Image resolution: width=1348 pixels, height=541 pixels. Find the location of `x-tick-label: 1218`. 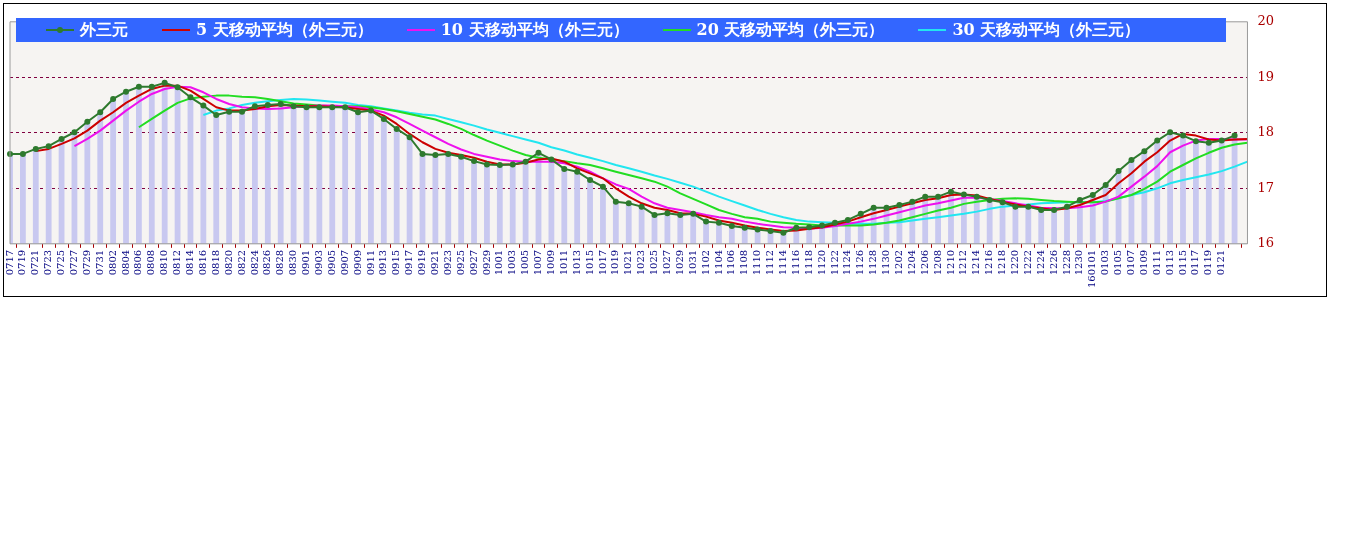

x-tick-label: 1218 is located at coordinates (1002, 262).